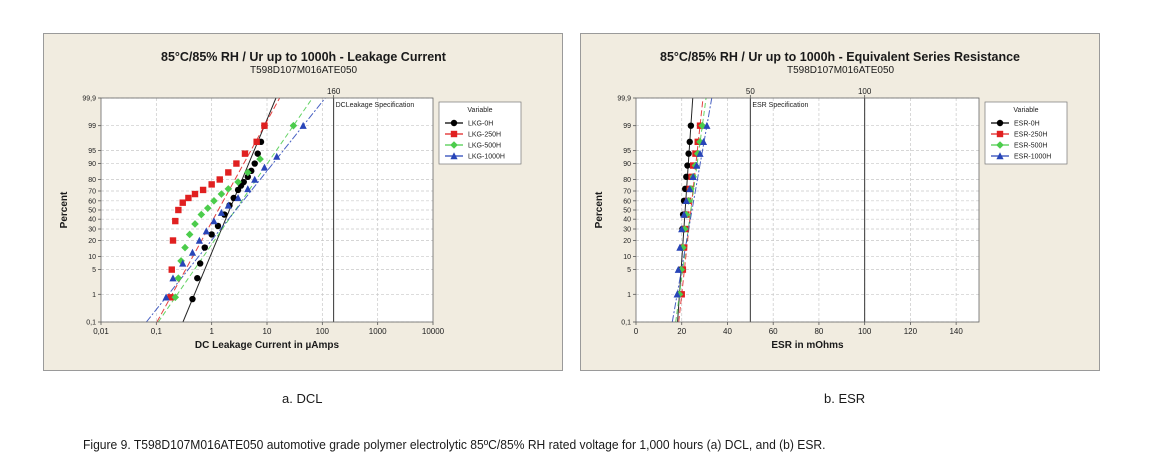 This screenshot has height=474, width=1152. I want to click on esr-y-tick-label: 60, so click(627, 201).